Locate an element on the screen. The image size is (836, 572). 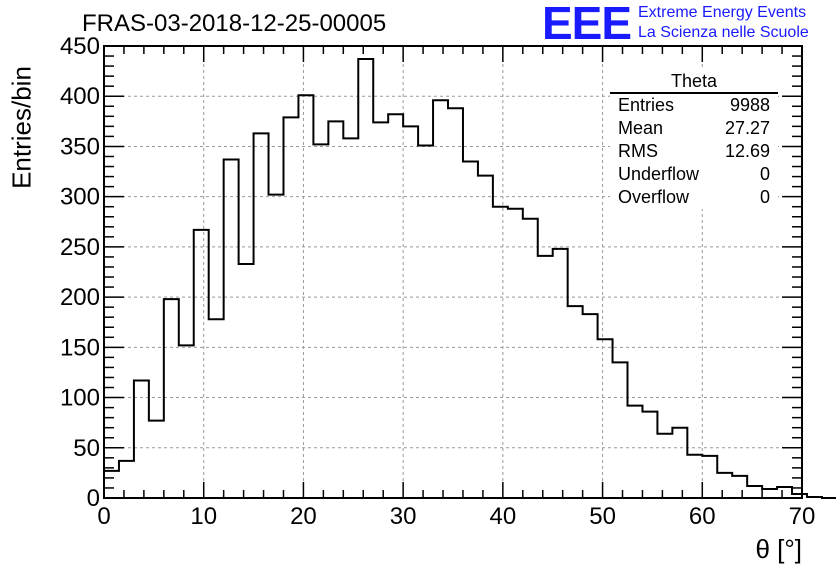
logo-line-2: La Scienza nelle Scuole is located at coordinates (723, 32).